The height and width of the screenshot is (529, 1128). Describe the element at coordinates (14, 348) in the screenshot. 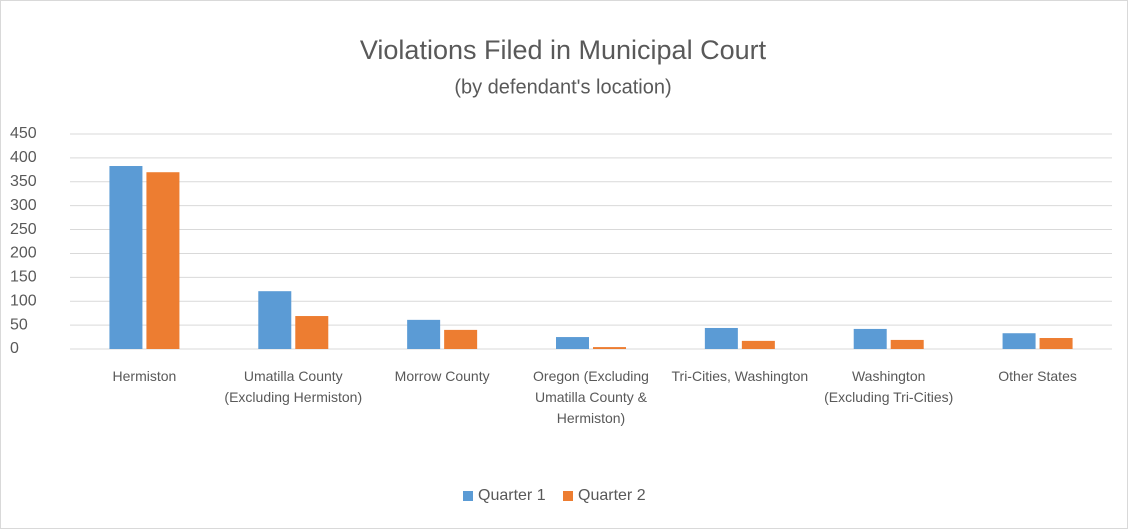

I see `y-tick-label: 0` at that location.